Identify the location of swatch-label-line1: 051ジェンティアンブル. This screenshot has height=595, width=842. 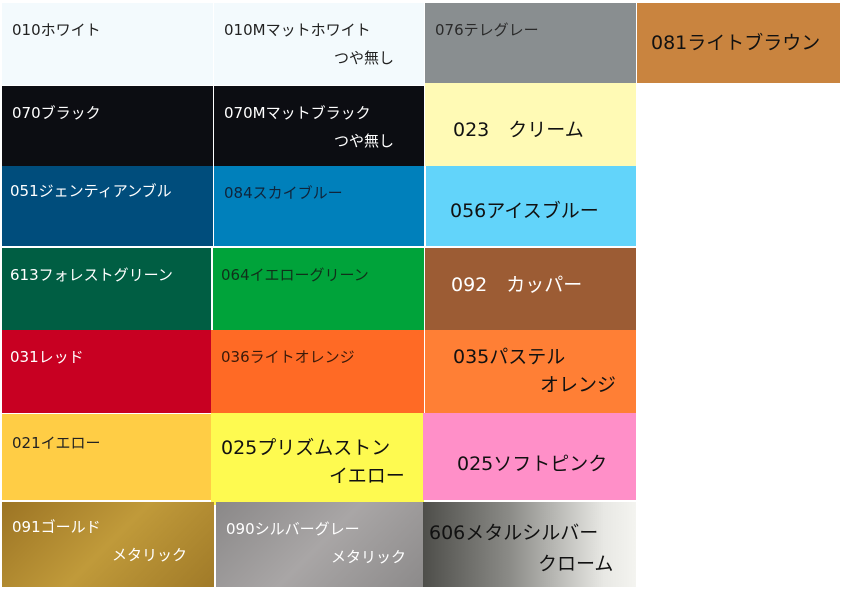
(91, 191).